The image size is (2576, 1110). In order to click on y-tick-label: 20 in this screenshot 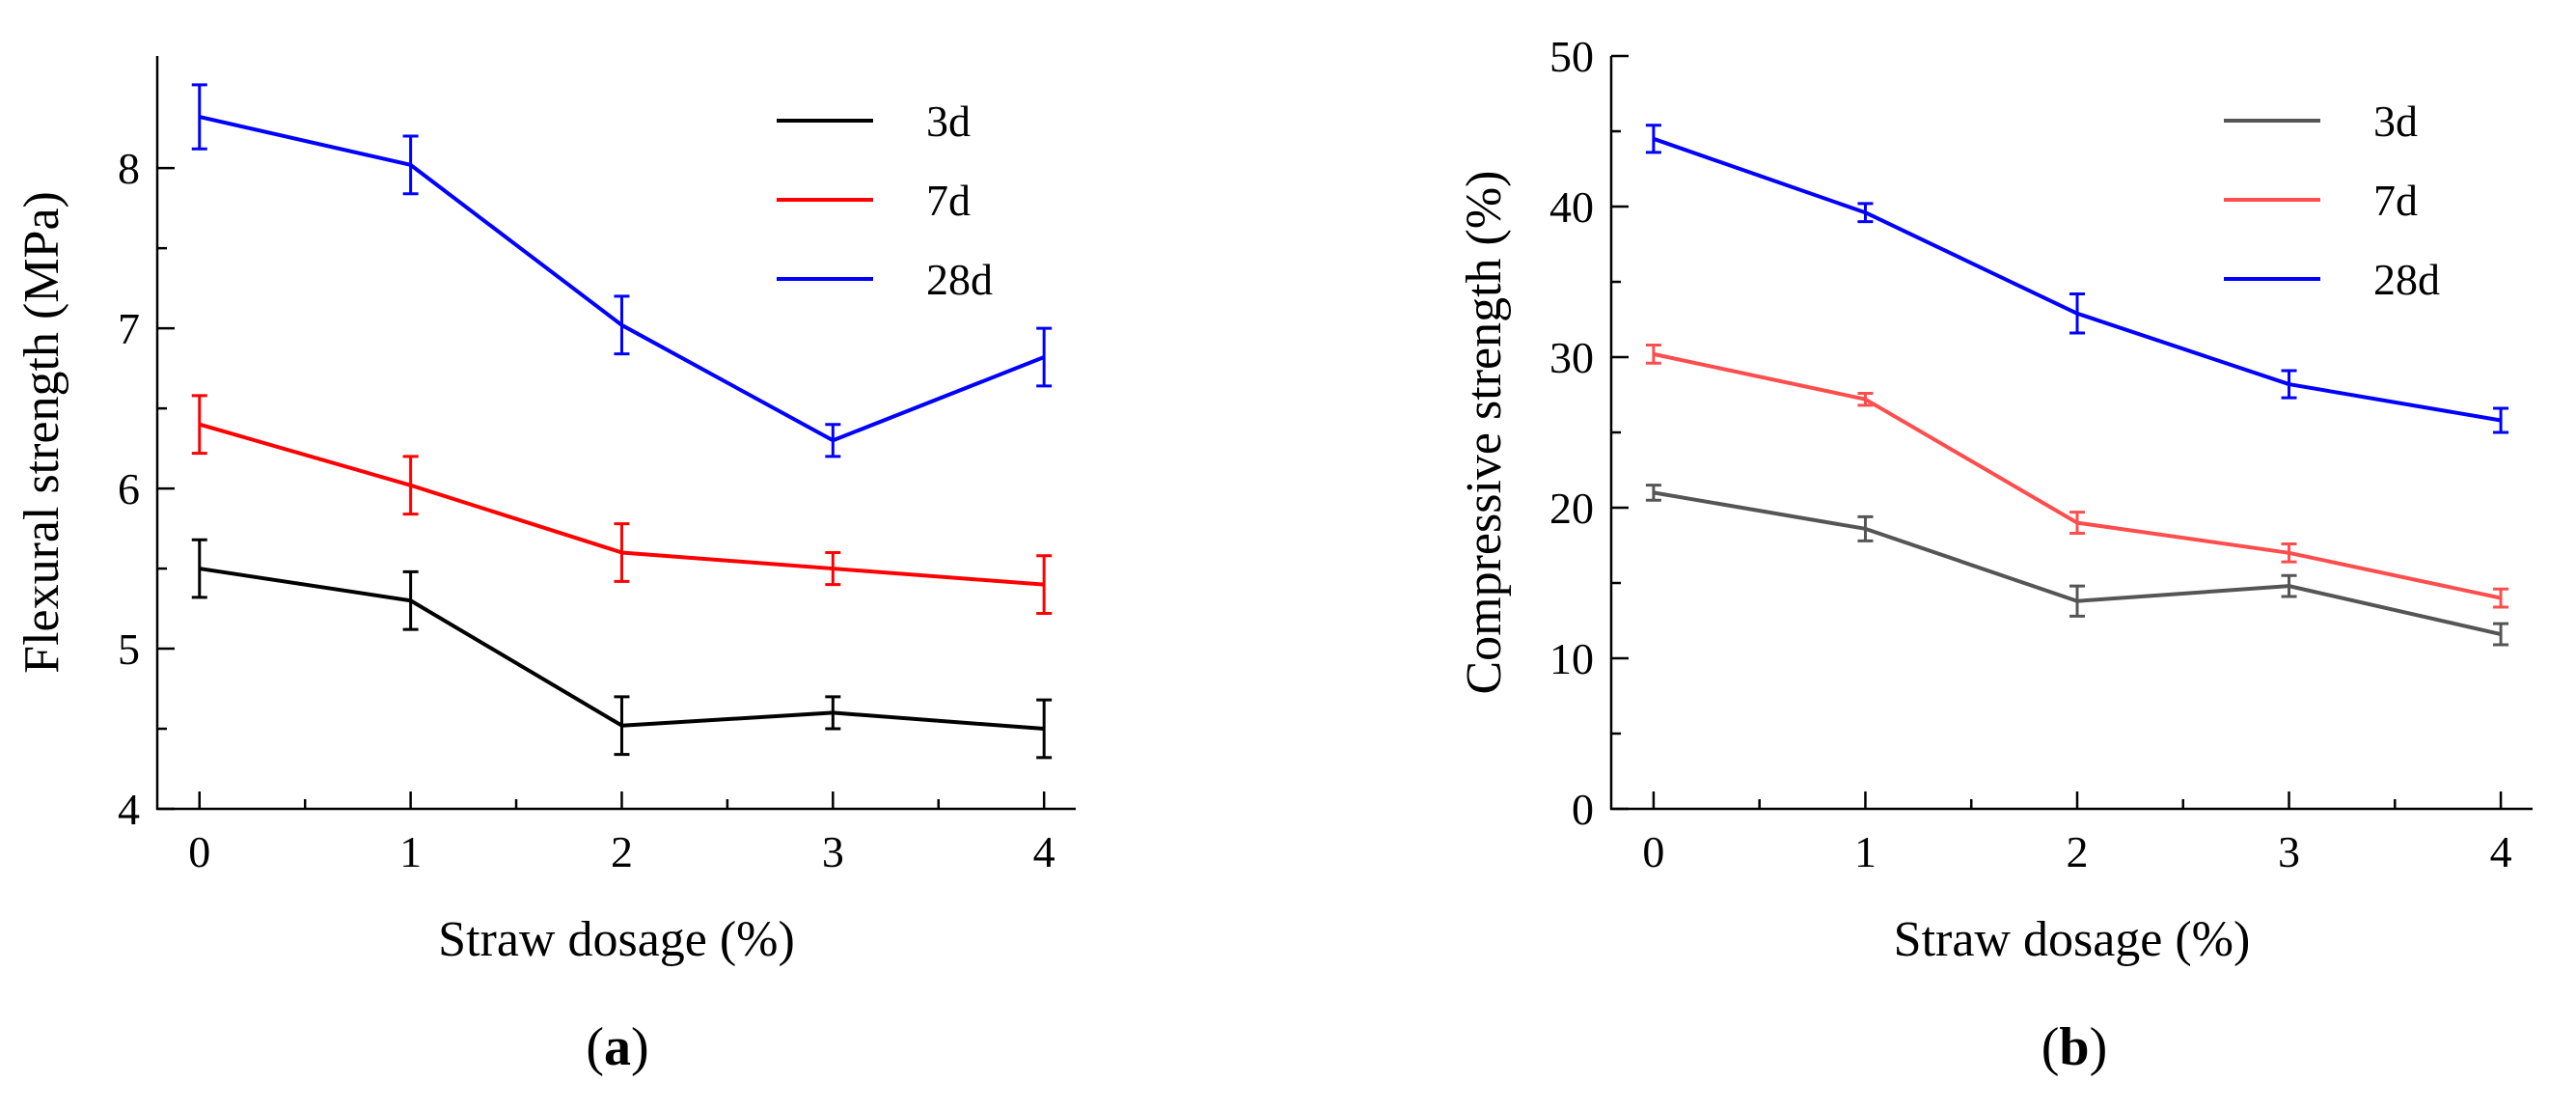, I will do `click(1571, 509)`.